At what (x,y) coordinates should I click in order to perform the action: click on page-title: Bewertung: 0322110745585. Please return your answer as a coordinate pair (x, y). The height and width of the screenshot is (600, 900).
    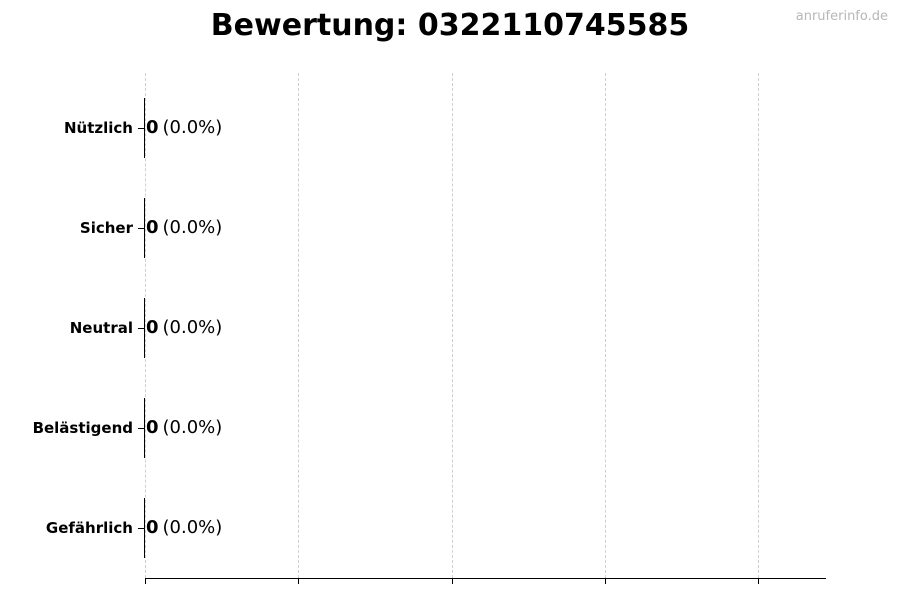
    Looking at the image, I should click on (450, 25).